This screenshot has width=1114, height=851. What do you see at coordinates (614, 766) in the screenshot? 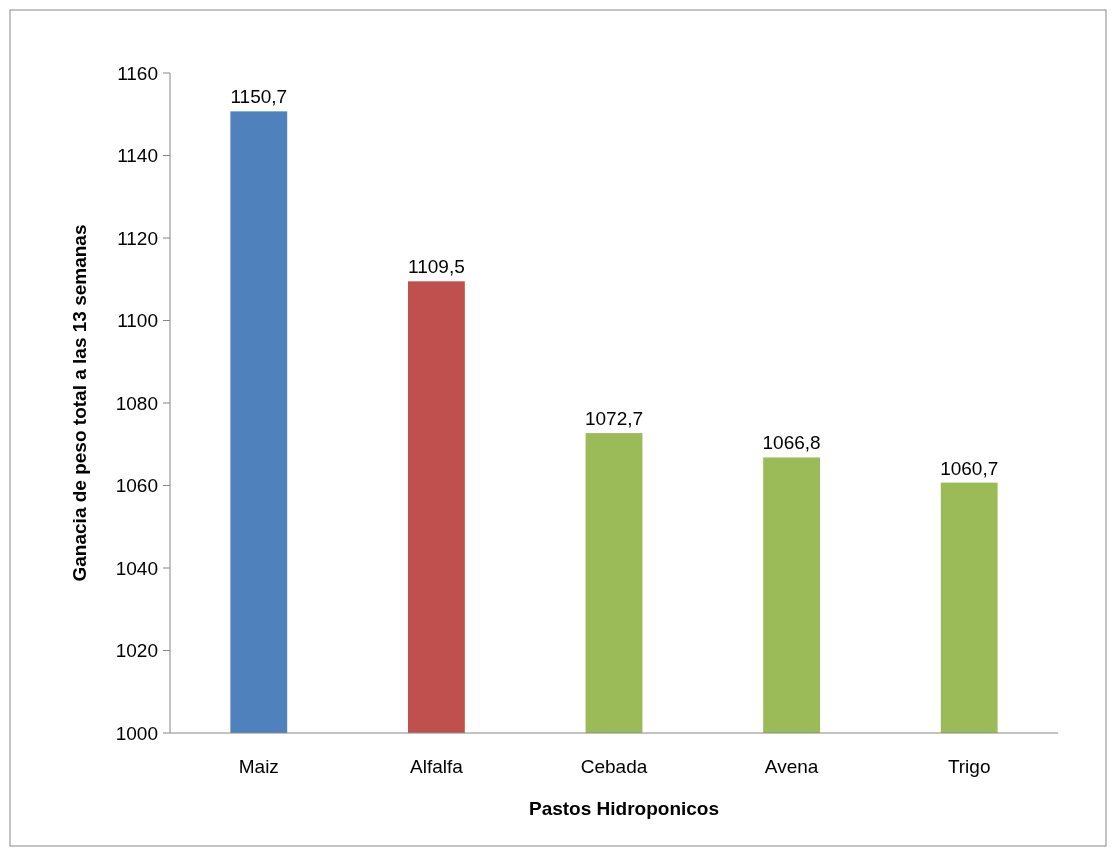
I see `x-tick-label: Cebada` at bounding box center [614, 766].